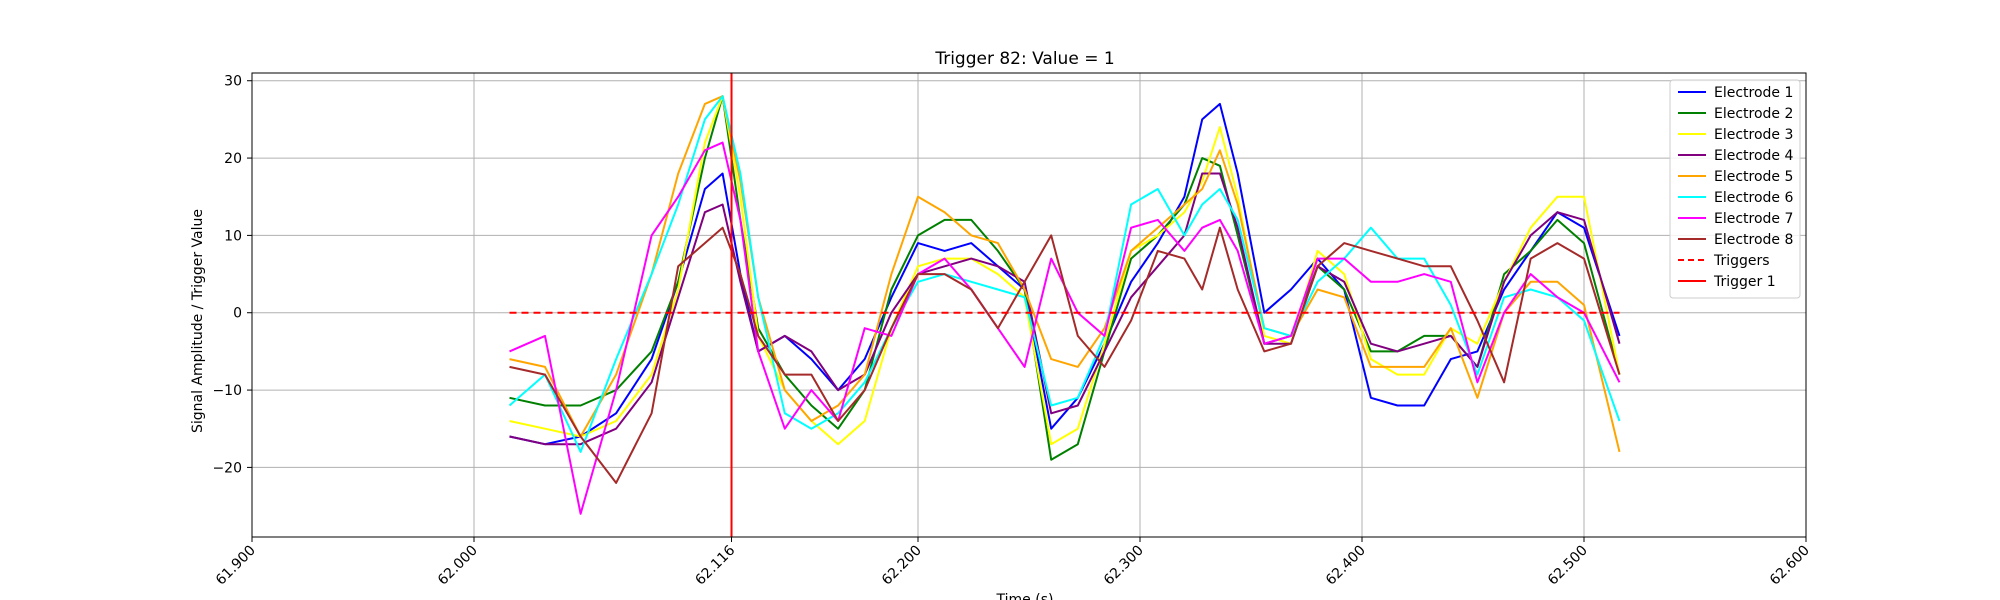 The image size is (2000, 600). I want to click on legend-label-4: Electrode 4, so click(1753, 156).